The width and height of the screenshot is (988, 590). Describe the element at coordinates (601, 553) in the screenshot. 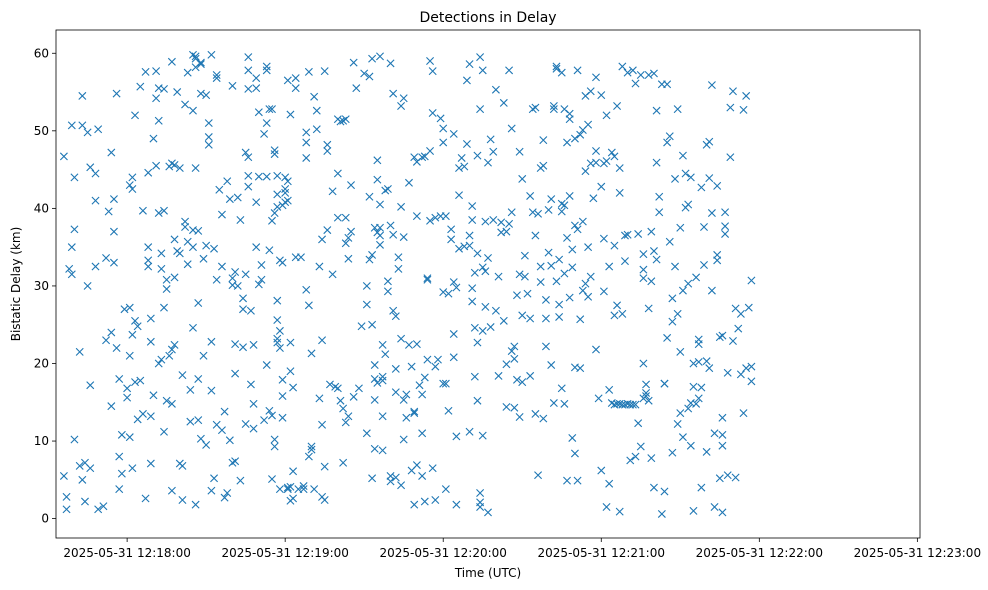

I see `x-tick-label: 2025-05-31 12:21:00` at that location.